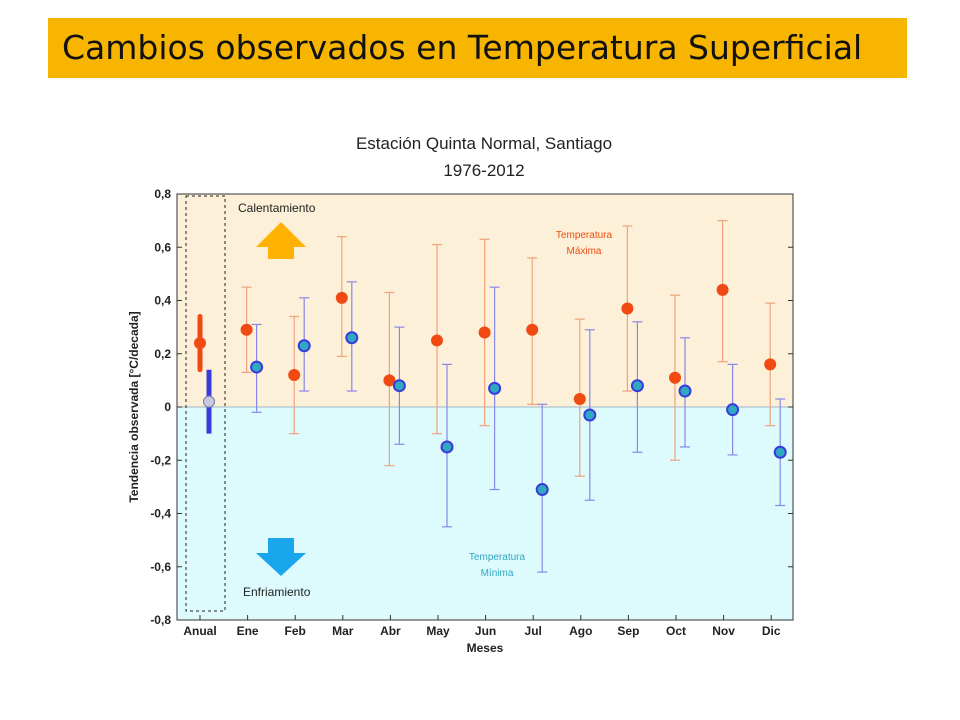 The image size is (960, 720). What do you see at coordinates (343, 631) in the screenshot?
I see `x-tick-label: Mar` at bounding box center [343, 631].